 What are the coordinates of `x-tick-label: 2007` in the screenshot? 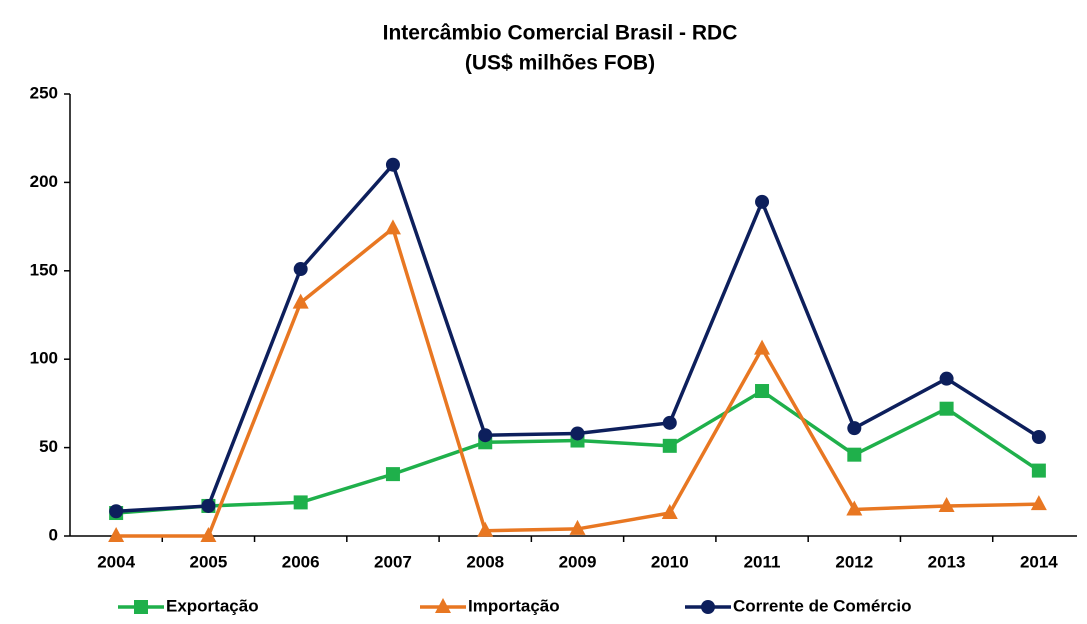 It's located at (393, 561).